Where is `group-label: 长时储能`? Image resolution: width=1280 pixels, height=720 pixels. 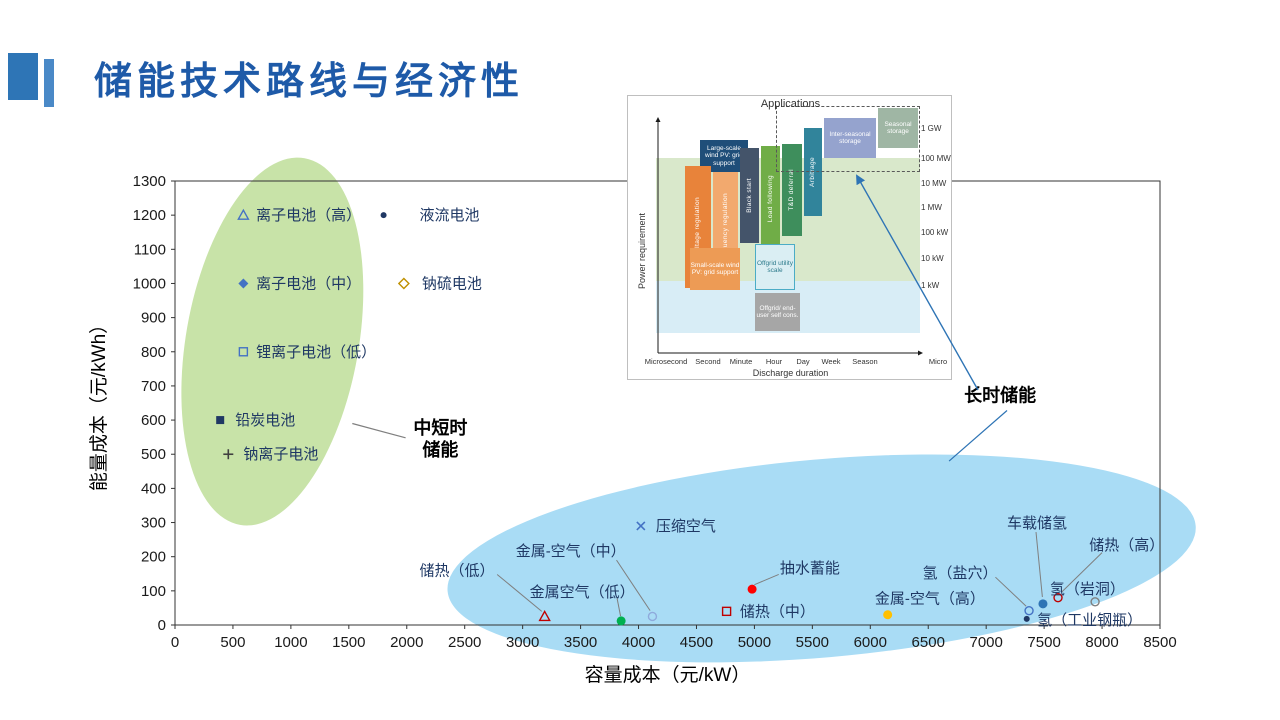 group-label: 长时储能 is located at coordinates (1000, 394).